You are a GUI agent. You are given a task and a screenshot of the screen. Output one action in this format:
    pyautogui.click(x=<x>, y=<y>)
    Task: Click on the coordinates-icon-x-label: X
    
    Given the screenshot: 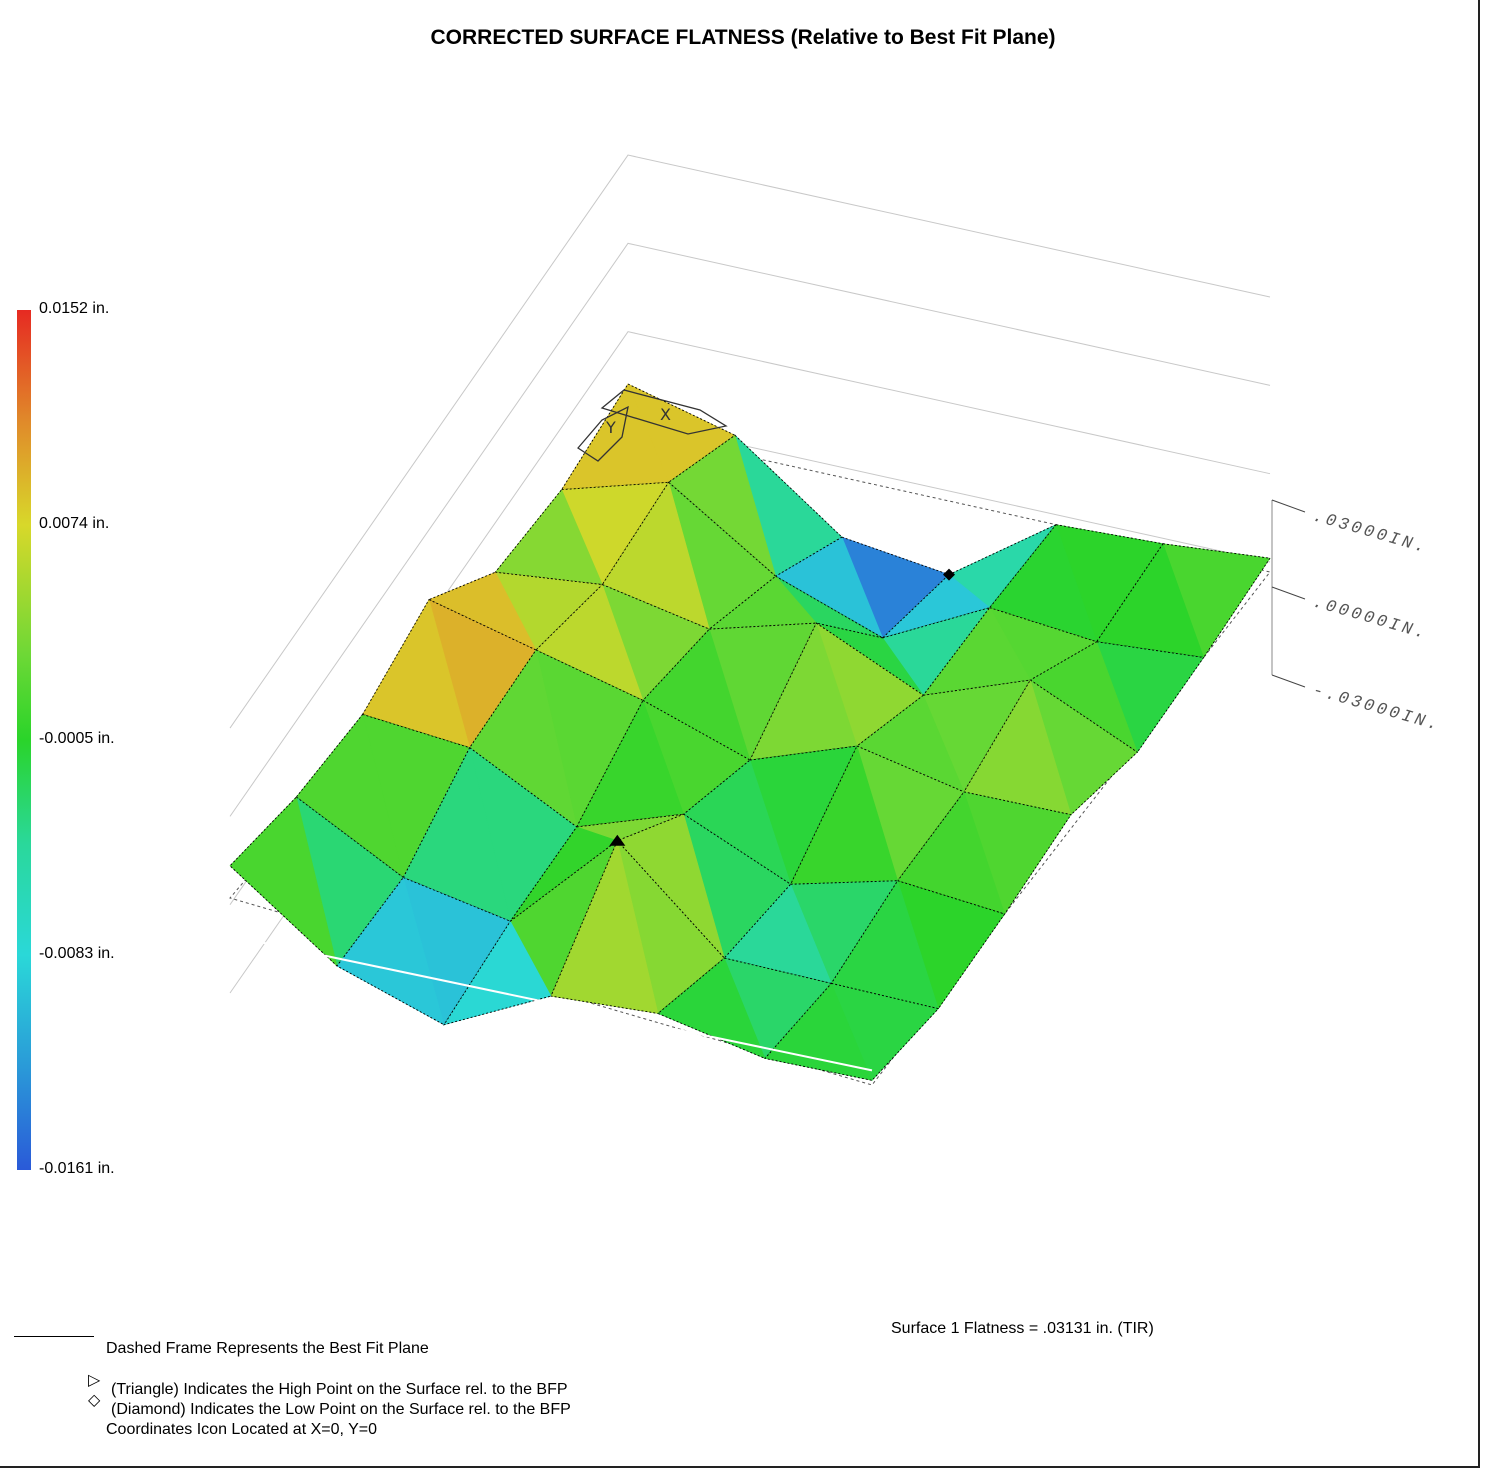 What is the action you would take?
    pyautogui.click(x=665, y=414)
    